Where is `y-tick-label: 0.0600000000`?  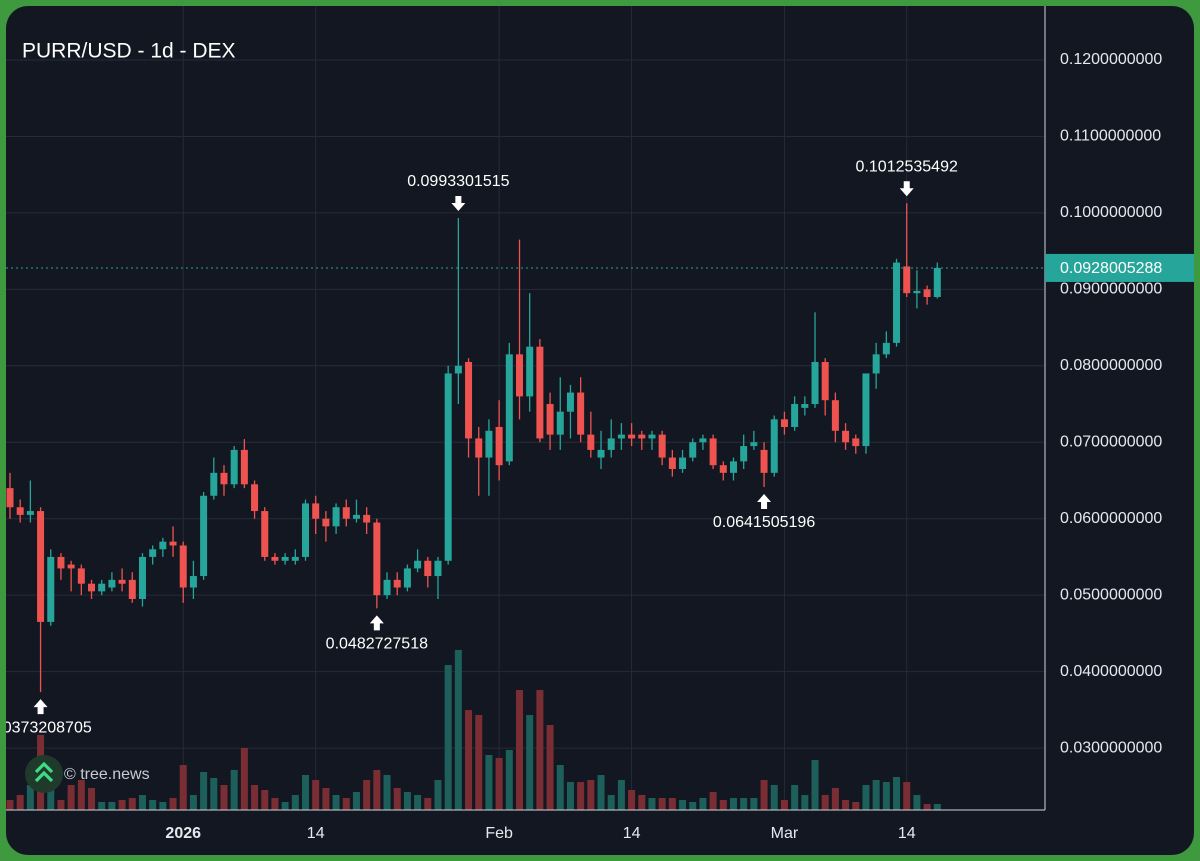
y-tick-label: 0.0600000000 is located at coordinates (1111, 518).